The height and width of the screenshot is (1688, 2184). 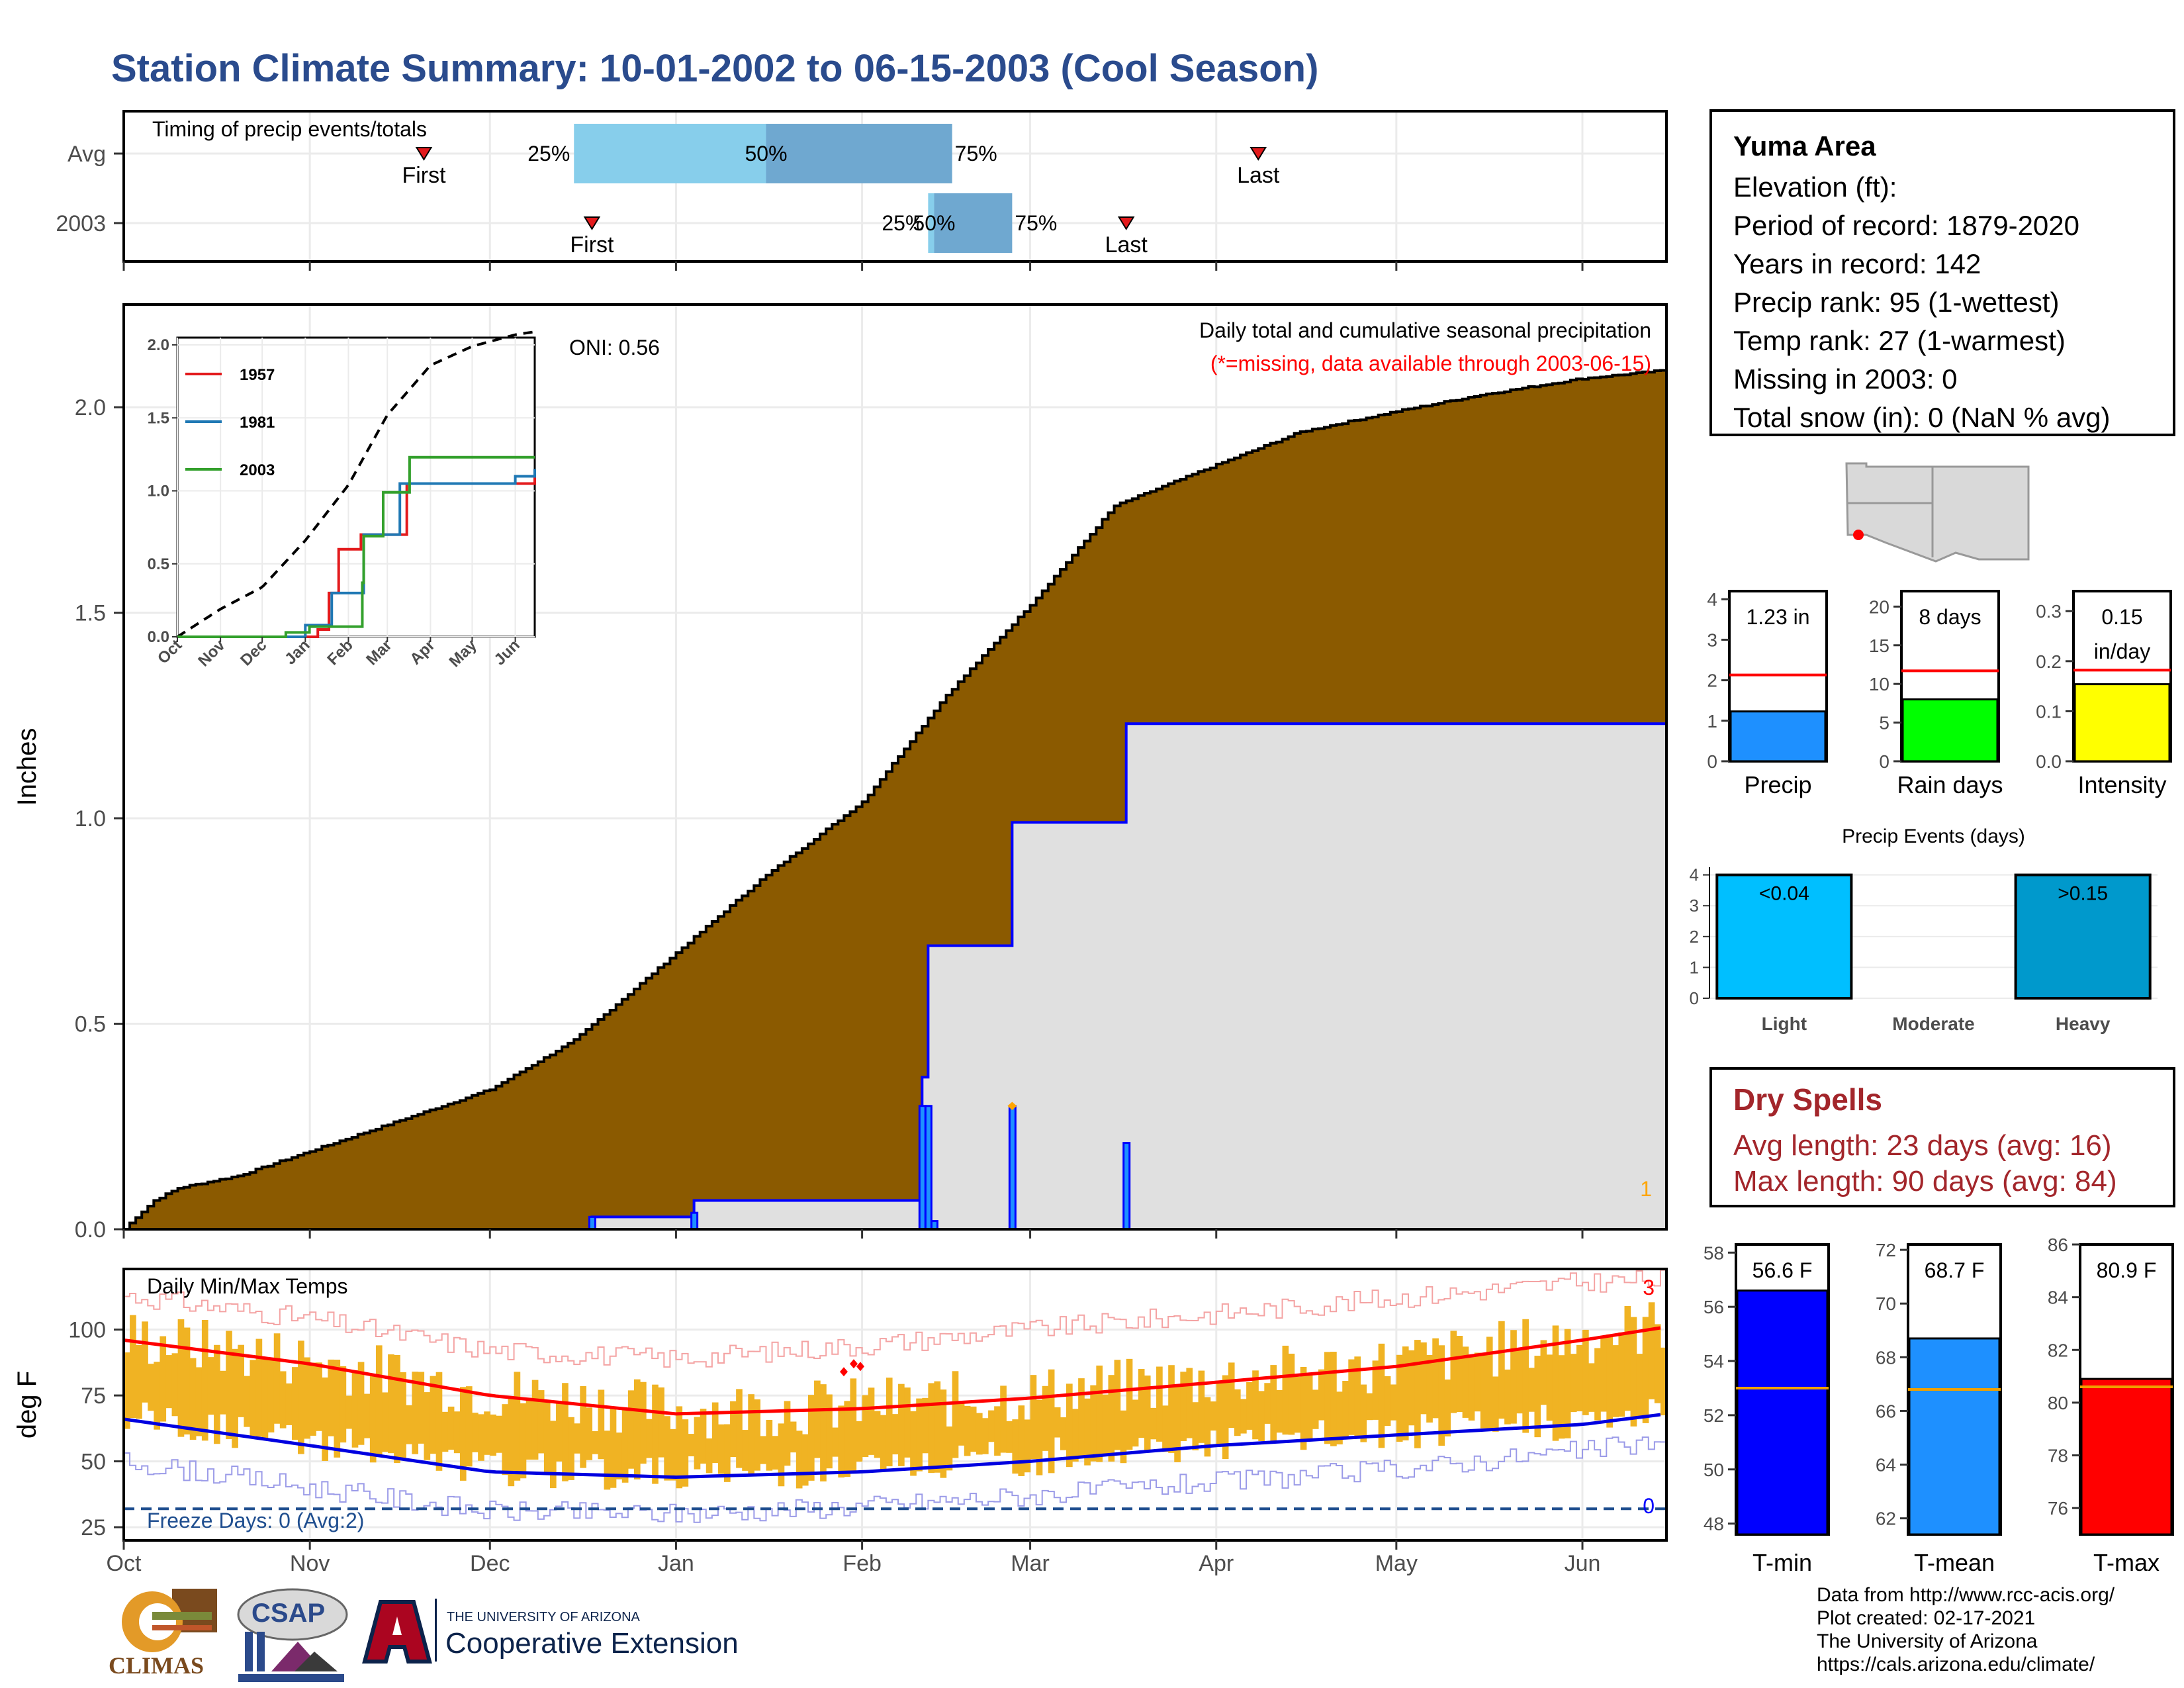 I want to click on month-label-Nov: Nov, so click(x=310, y=1563).